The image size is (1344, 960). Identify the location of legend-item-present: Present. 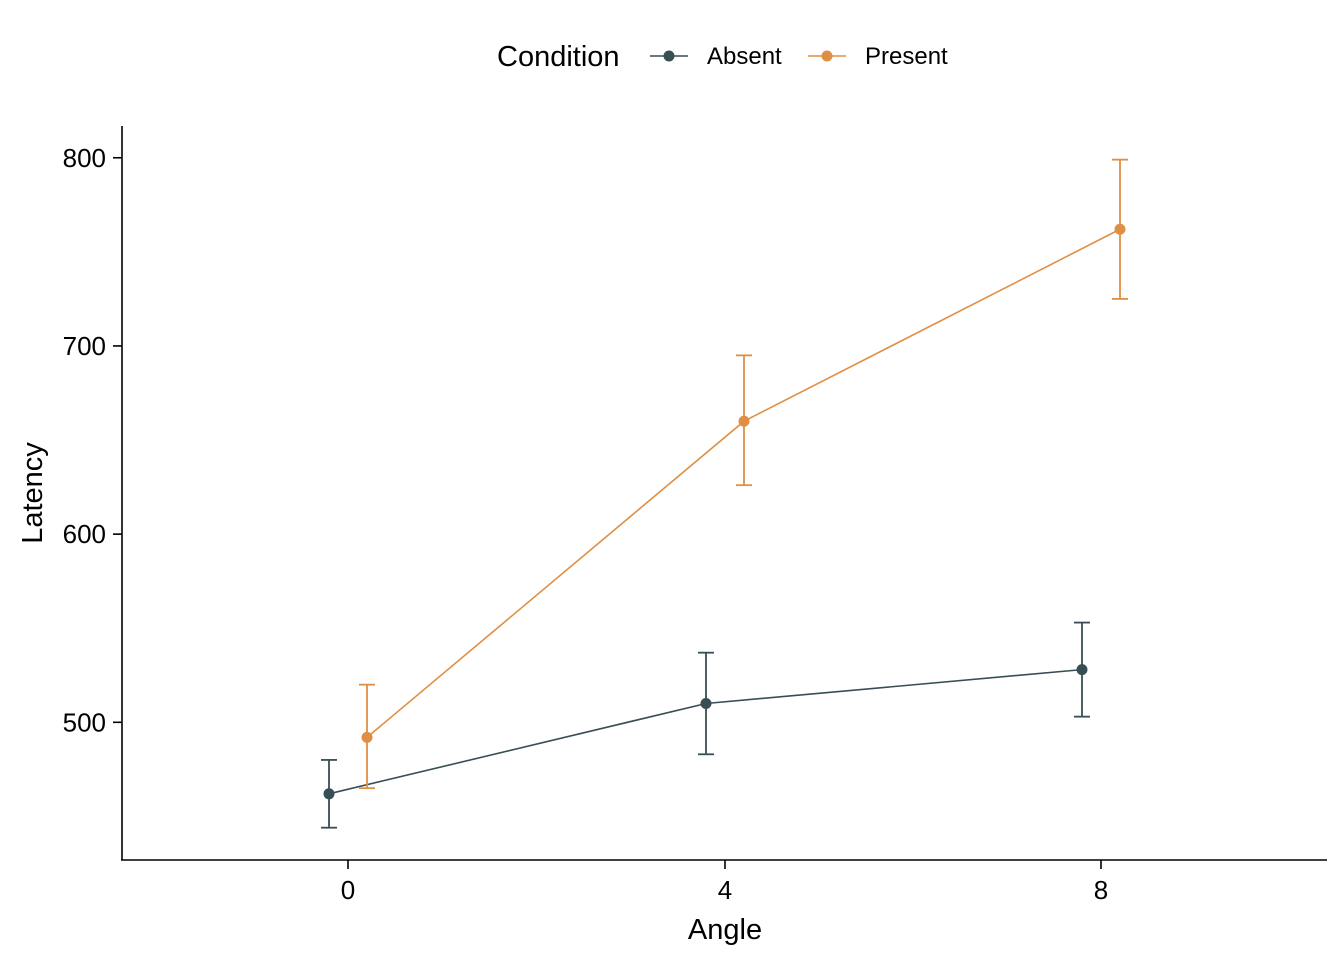
(878, 56).